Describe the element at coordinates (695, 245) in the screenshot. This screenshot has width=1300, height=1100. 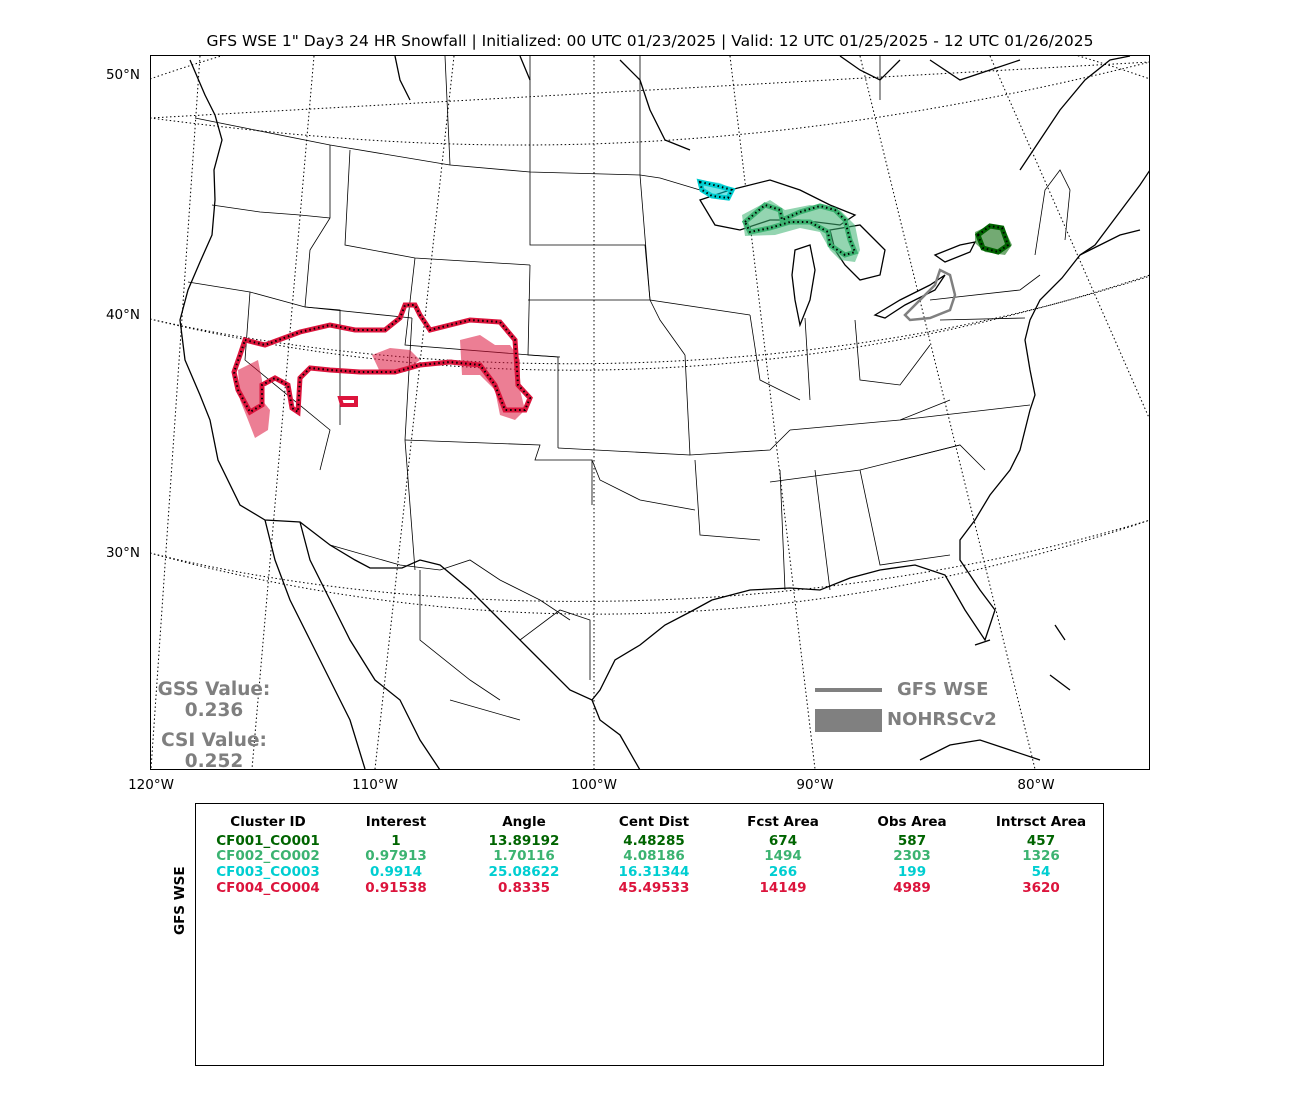
I see `border-mn-ia` at that location.